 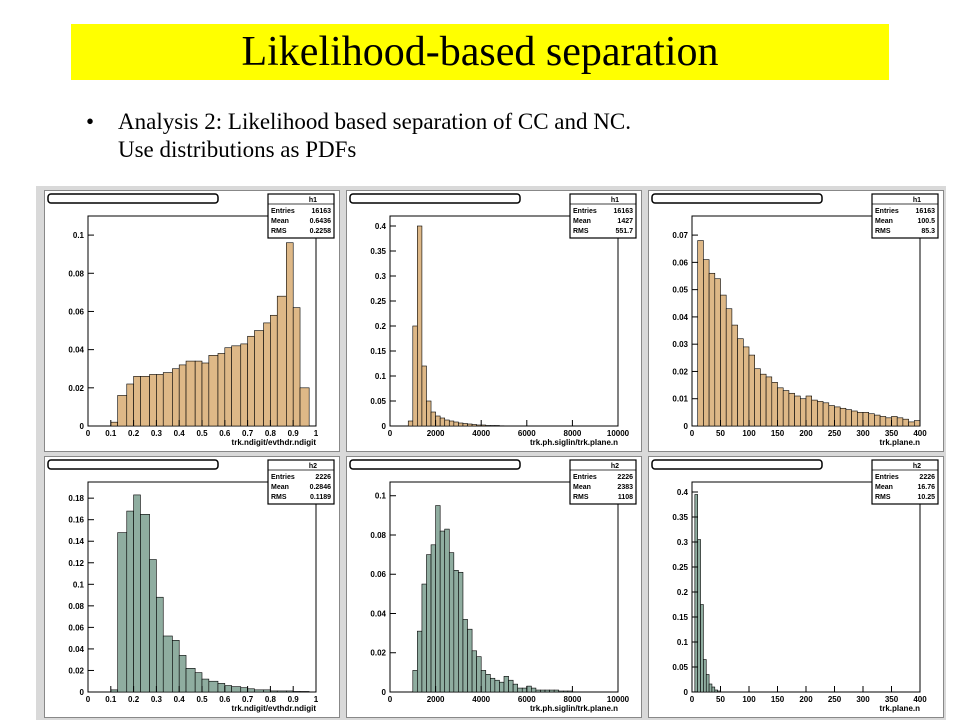 I want to click on stats-value: 100.5, so click(x=926, y=221).